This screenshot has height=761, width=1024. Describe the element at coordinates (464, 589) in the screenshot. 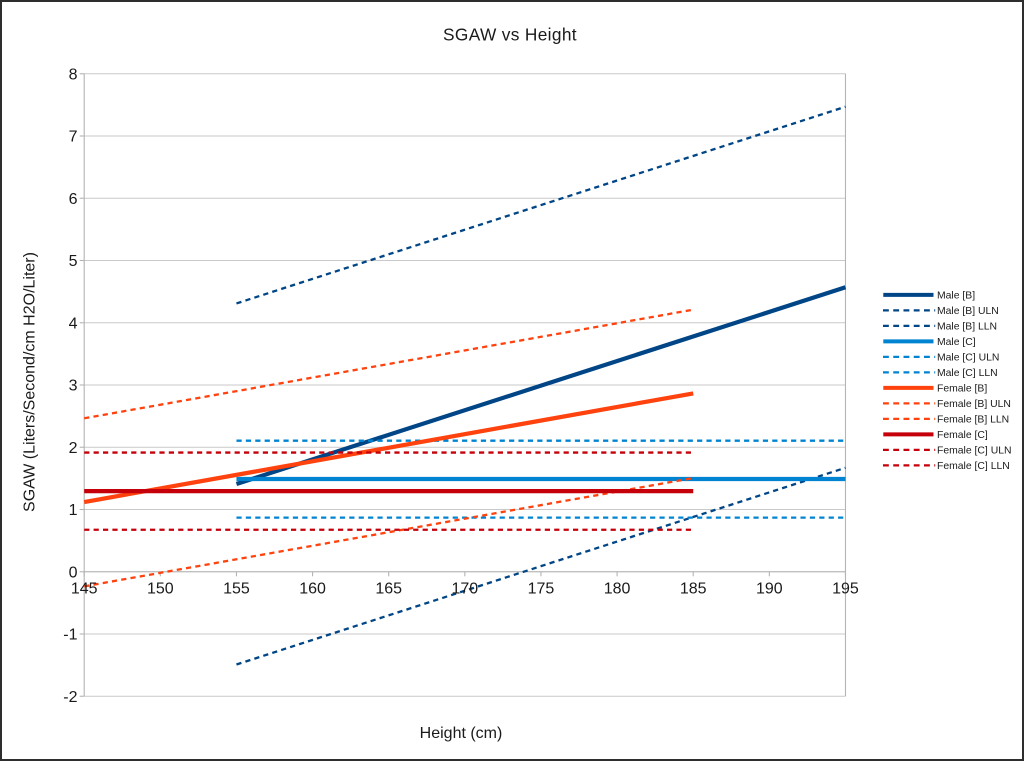

I see `svg-text: 170` at that location.